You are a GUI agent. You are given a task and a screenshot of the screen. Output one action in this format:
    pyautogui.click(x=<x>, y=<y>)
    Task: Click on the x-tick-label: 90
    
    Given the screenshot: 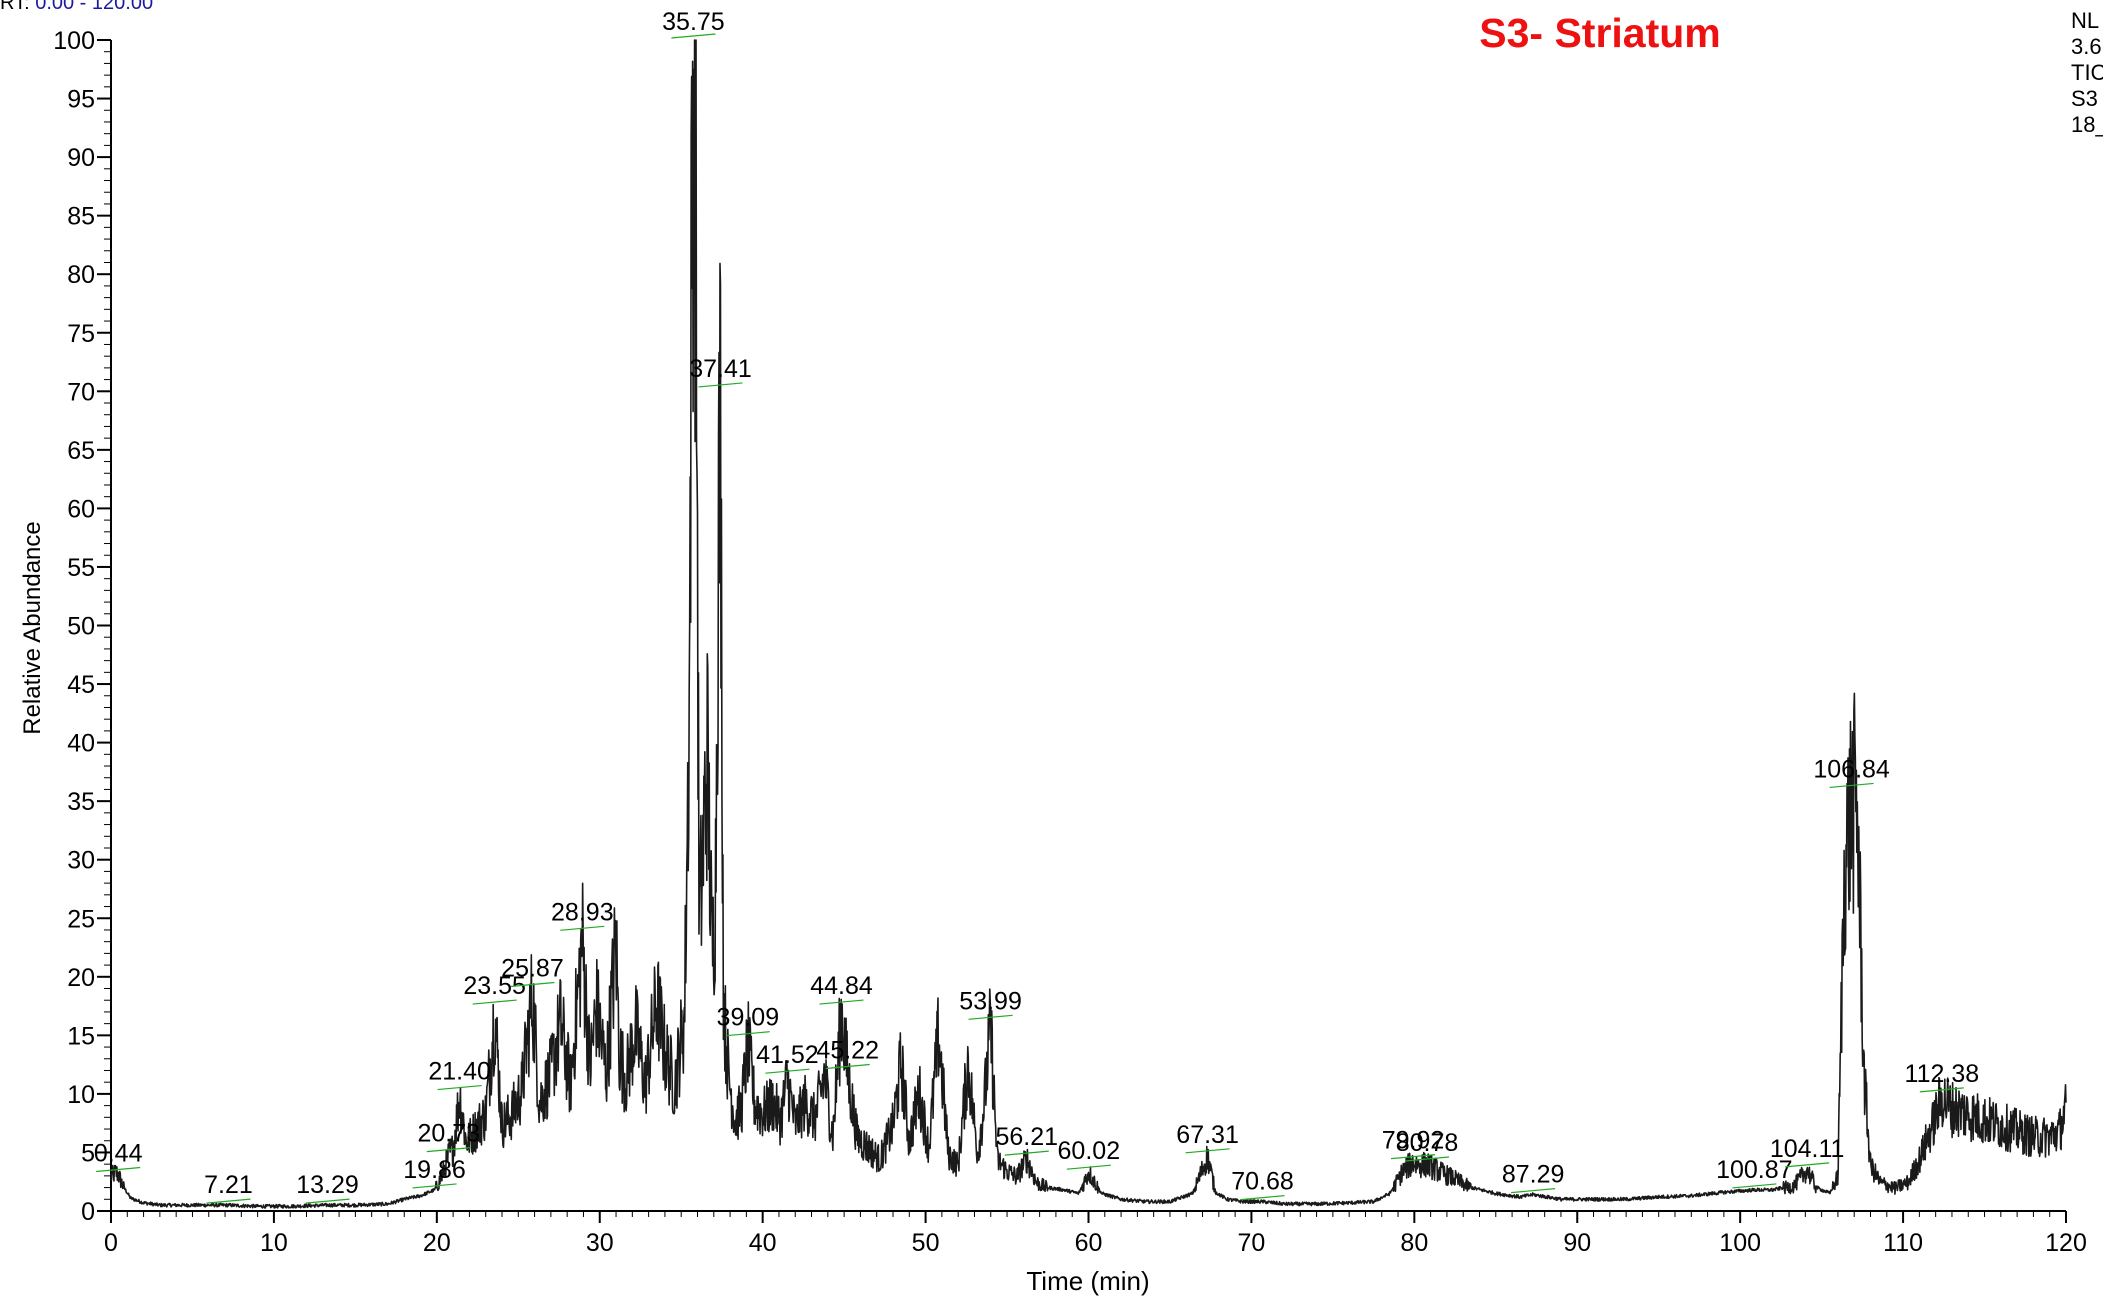 What is the action you would take?
    pyautogui.click(x=1577, y=1243)
    